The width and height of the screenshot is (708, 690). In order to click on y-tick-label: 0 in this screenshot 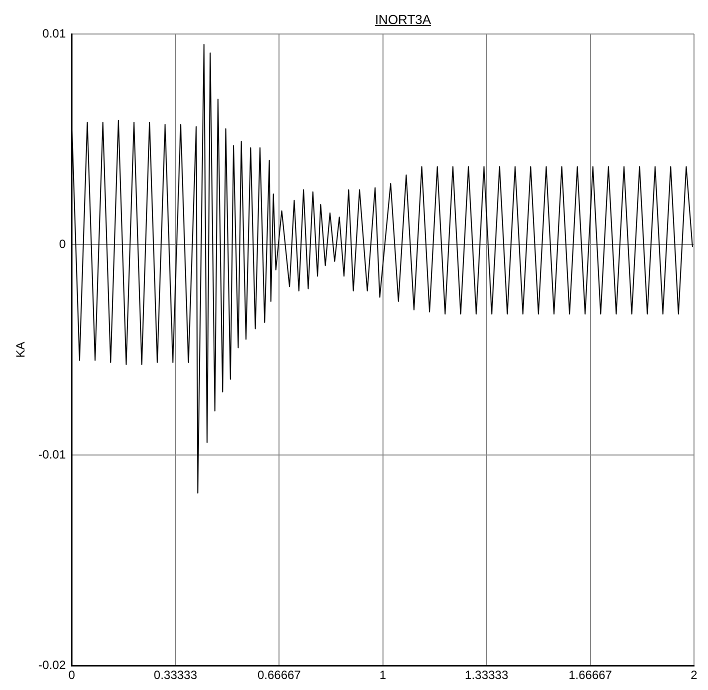, I will do `click(62, 243)`.